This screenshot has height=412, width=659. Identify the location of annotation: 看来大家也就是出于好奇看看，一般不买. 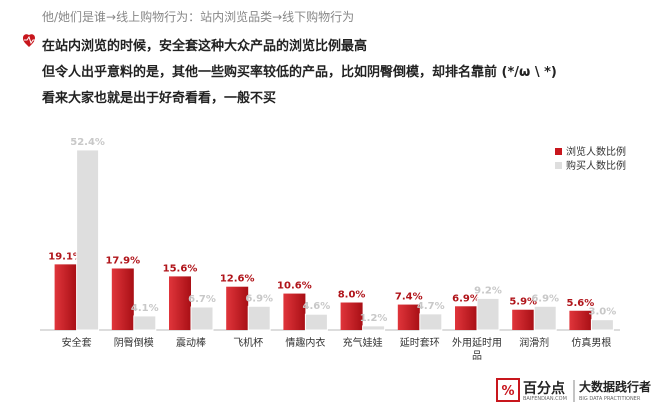
(159, 98).